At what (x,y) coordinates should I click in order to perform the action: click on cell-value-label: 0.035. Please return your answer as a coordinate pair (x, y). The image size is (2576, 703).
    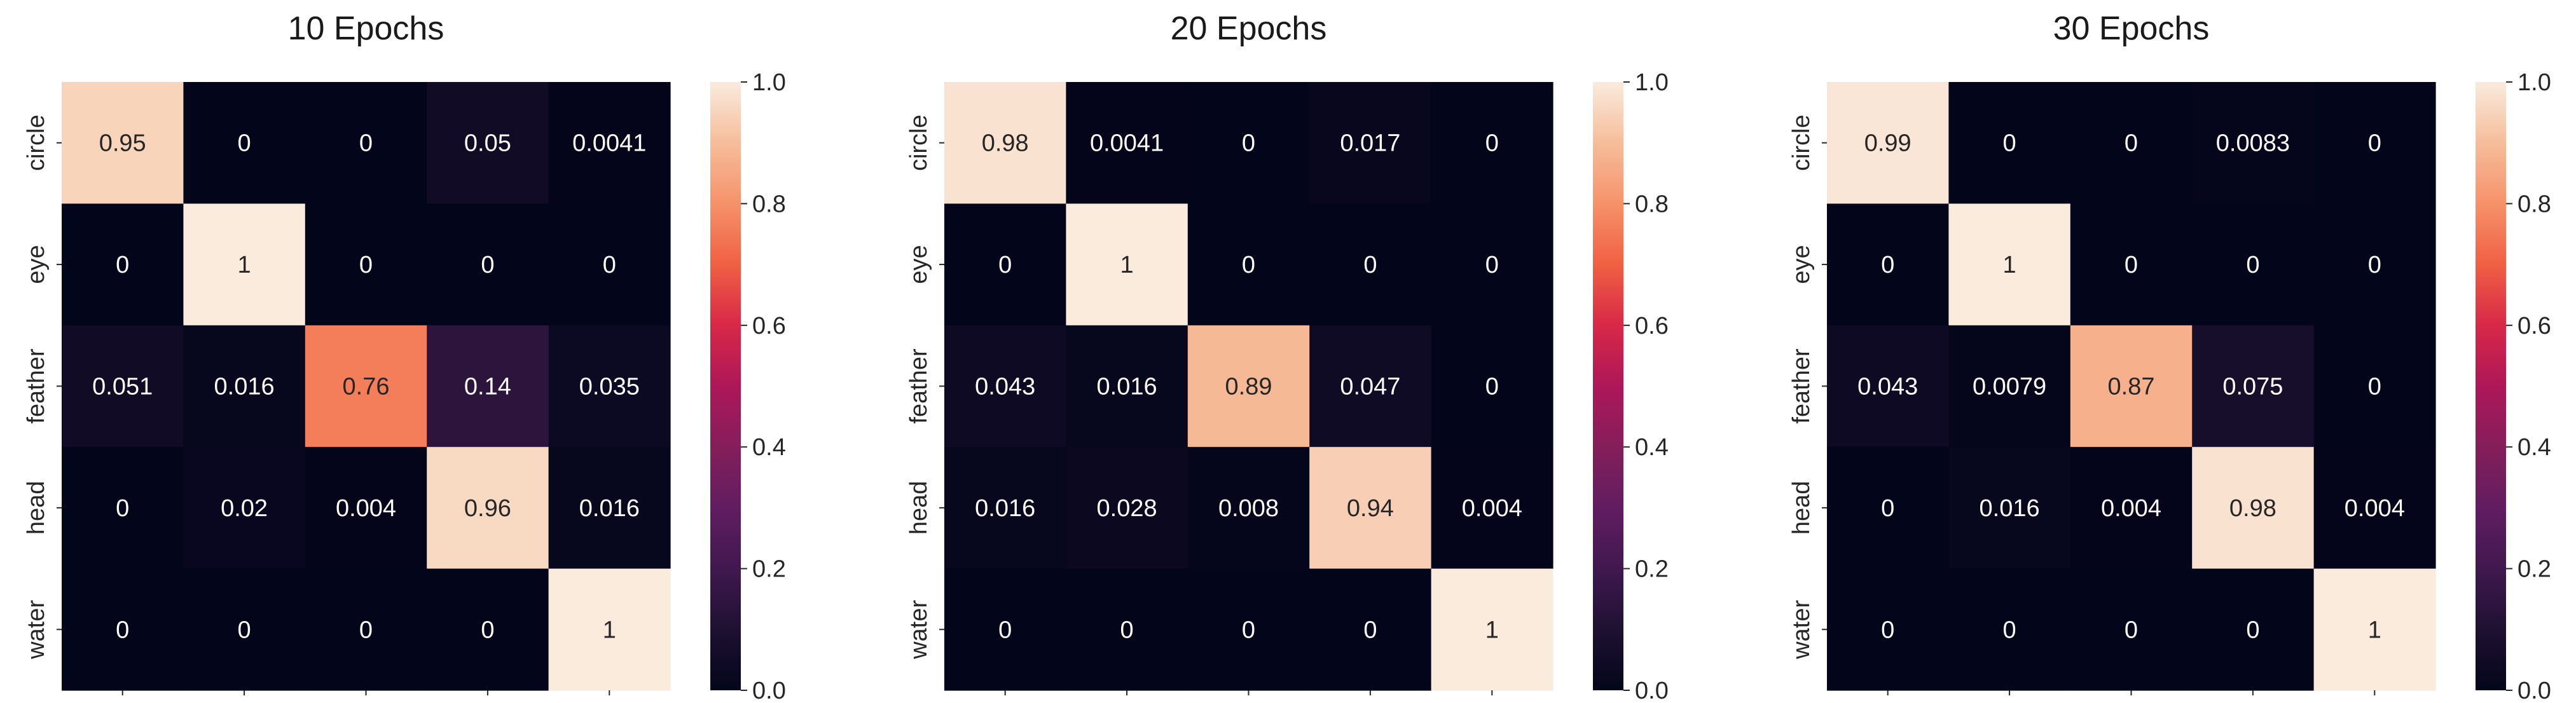
    Looking at the image, I should click on (609, 387).